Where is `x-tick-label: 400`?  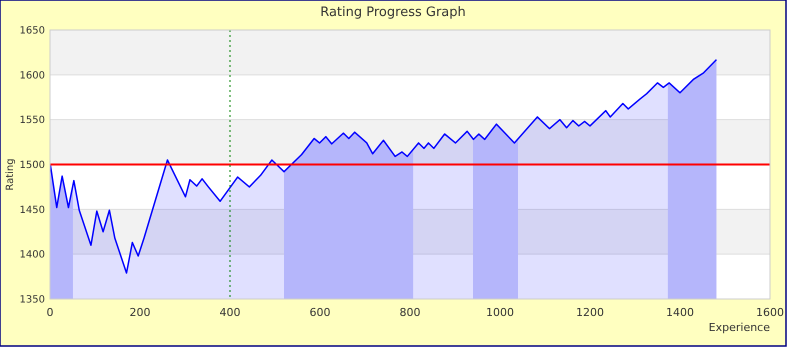 x-tick-label: 400 is located at coordinates (230, 312).